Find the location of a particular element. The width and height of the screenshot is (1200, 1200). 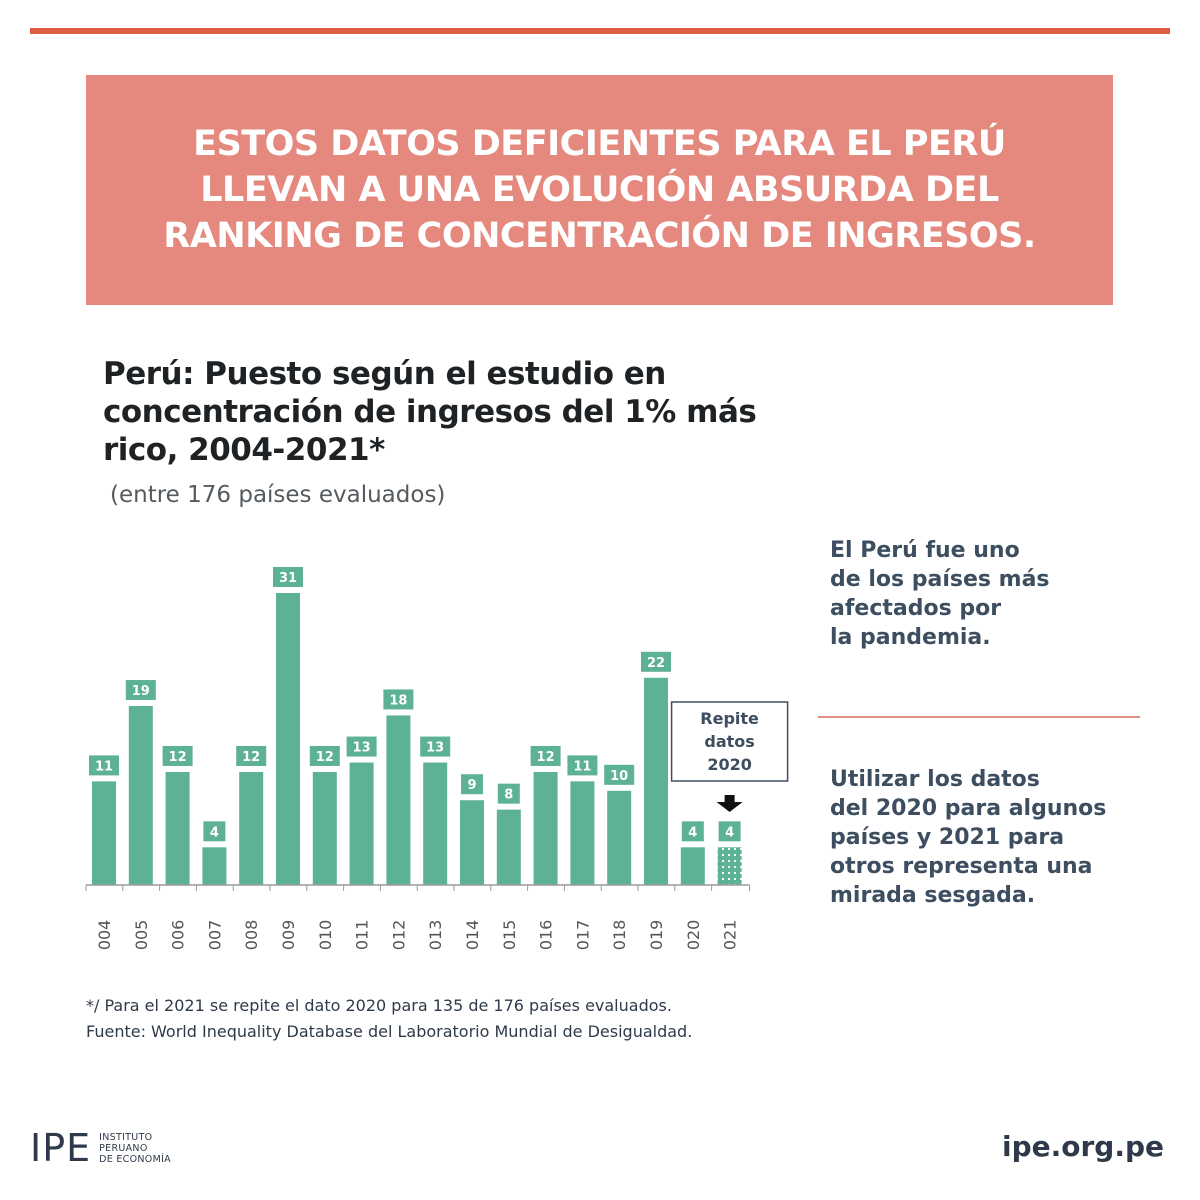

data-label-2005: 19 is located at coordinates (141, 691).